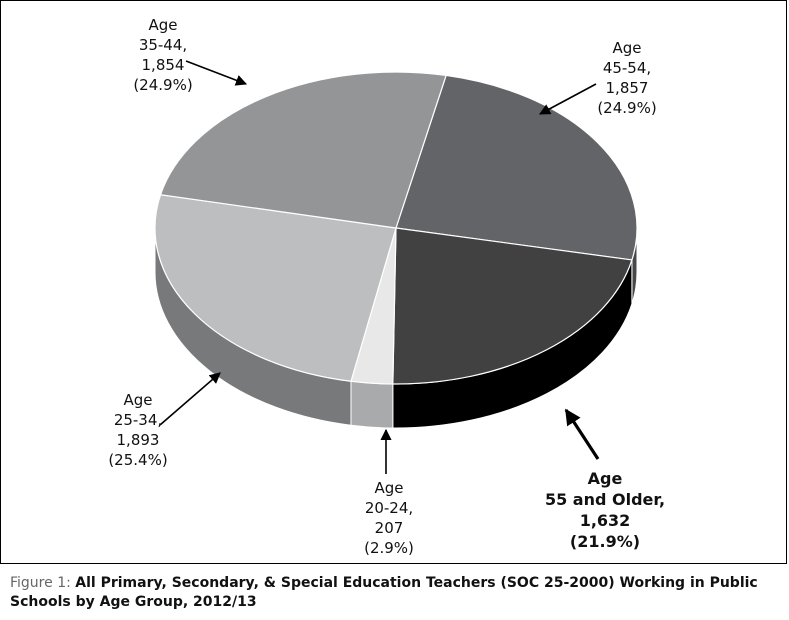 This screenshot has height=620, width=789. Describe the element at coordinates (138, 460) in the screenshot. I see `slice-label-line: (25.4%)` at that location.